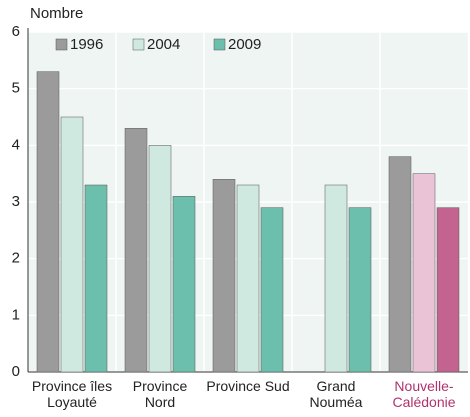  What do you see at coordinates (16, 31) in the screenshot?
I see `y-tick-label: 6` at bounding box center [16, 31].